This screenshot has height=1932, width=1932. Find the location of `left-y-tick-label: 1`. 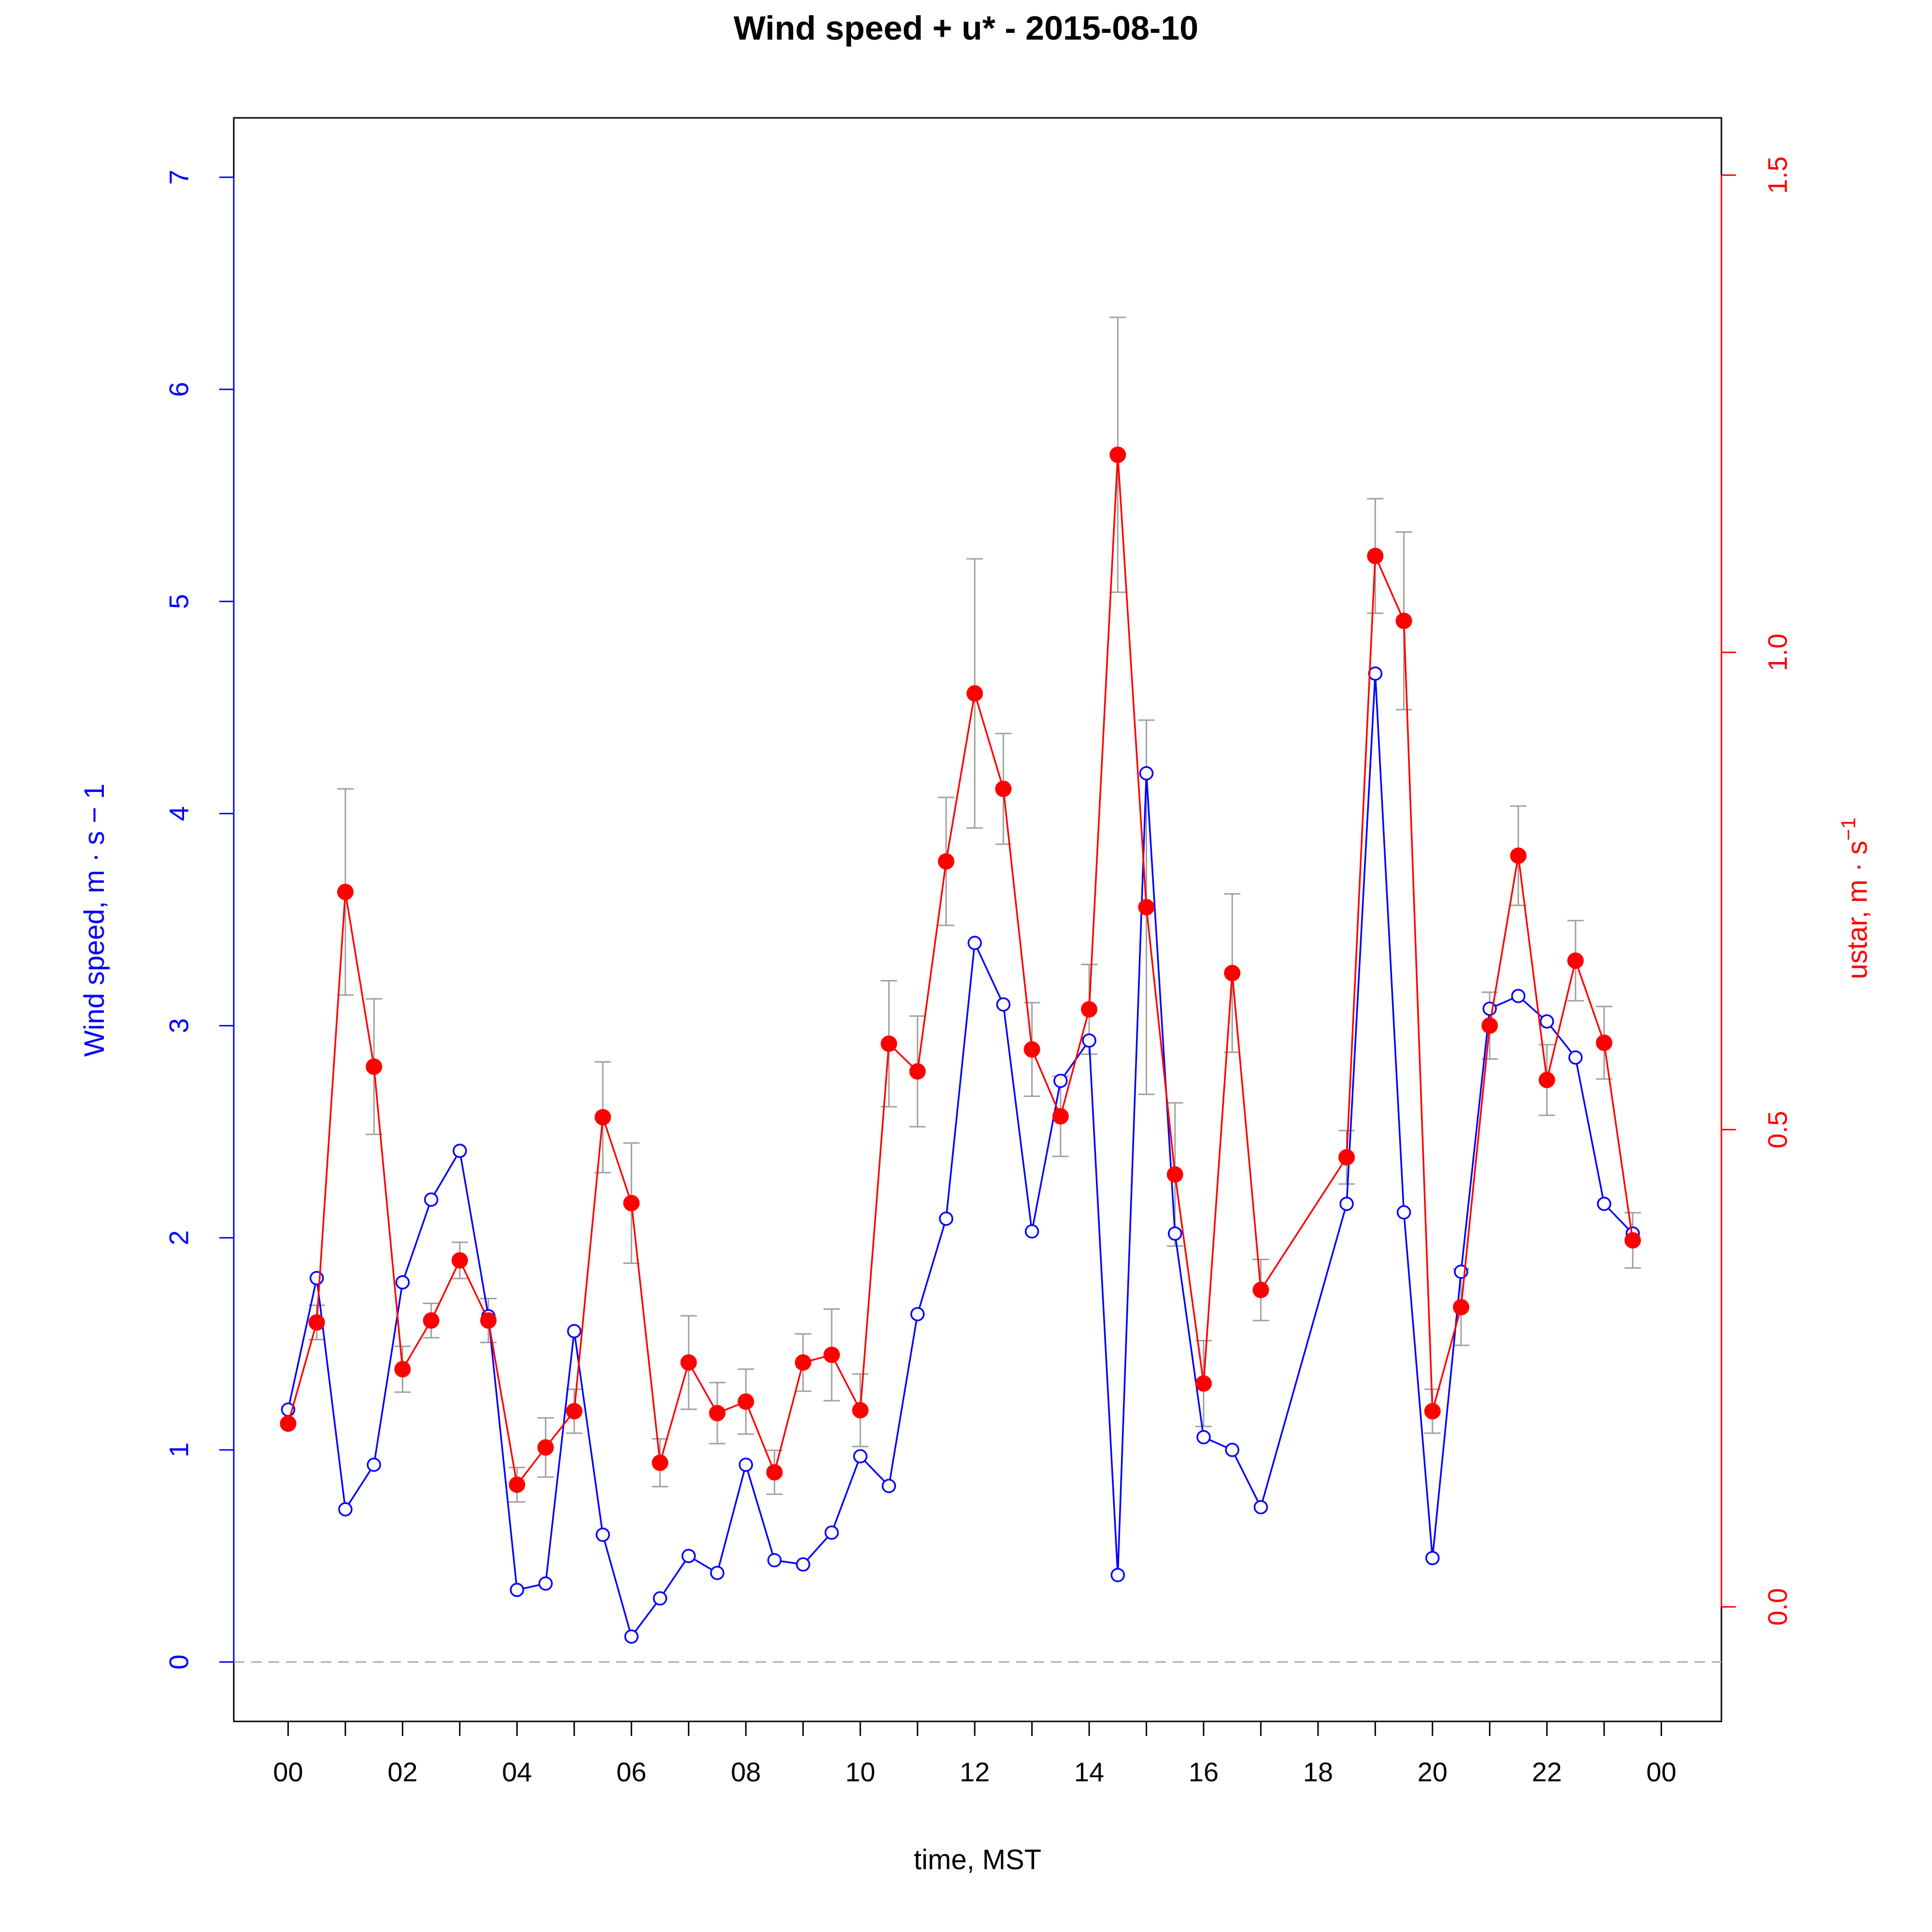

left-y-tick-label: 1 is located at coordinates (179, 1449).